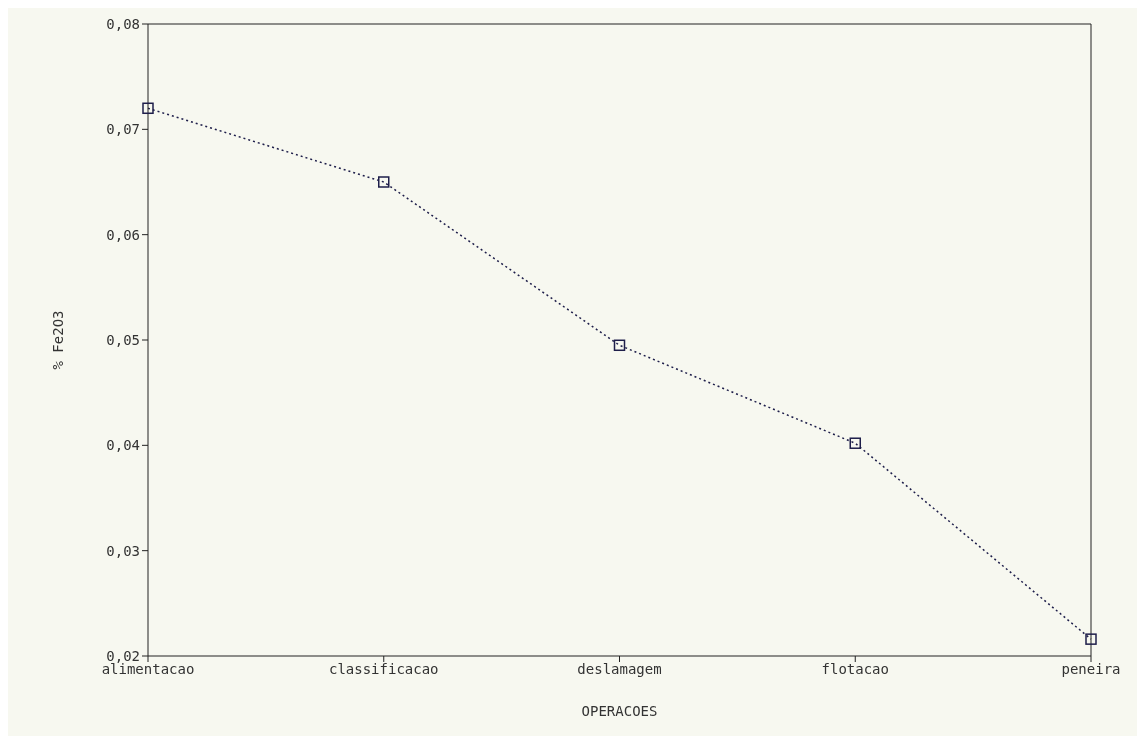 The height and width of the screenshot is (744, 1145). I want to click on x-axis-title: OPERACOES, so click(619, 711).